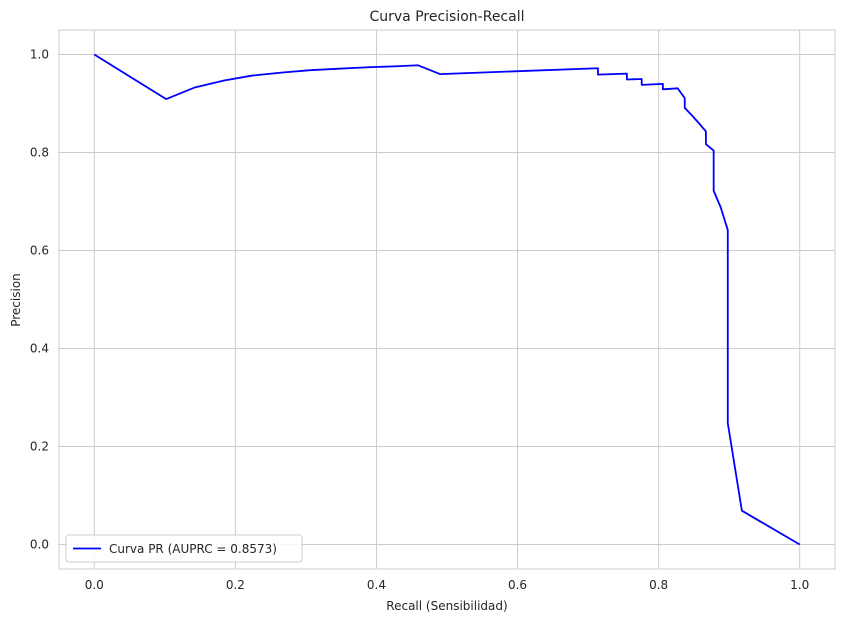 The width and height of the screenshot is (843, 622). I want to click on x-tick-label: 0.6, so click(517, 585).